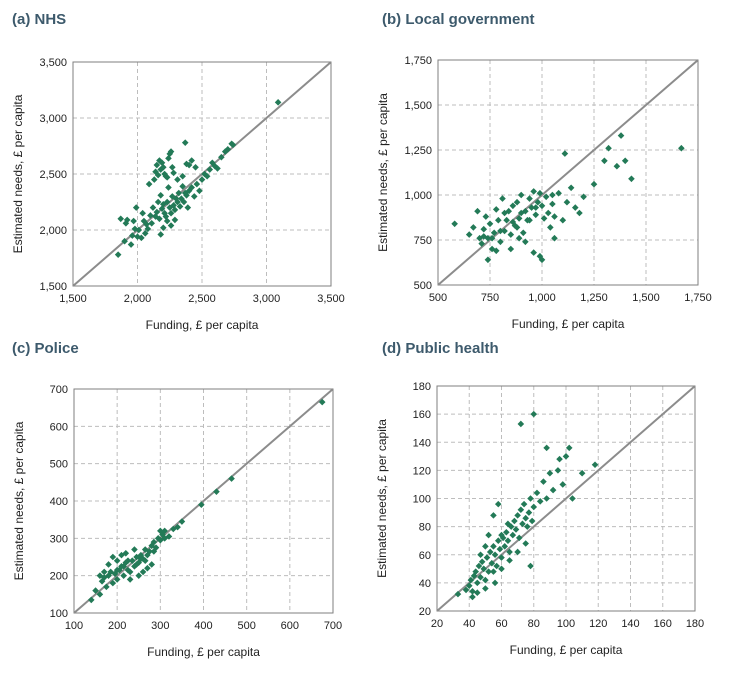 The height and width of the screenshot is (673, 729). Describe the element at coordinates (59, 614) in the screenshot. I see `y-tick-label: 100` at that location.